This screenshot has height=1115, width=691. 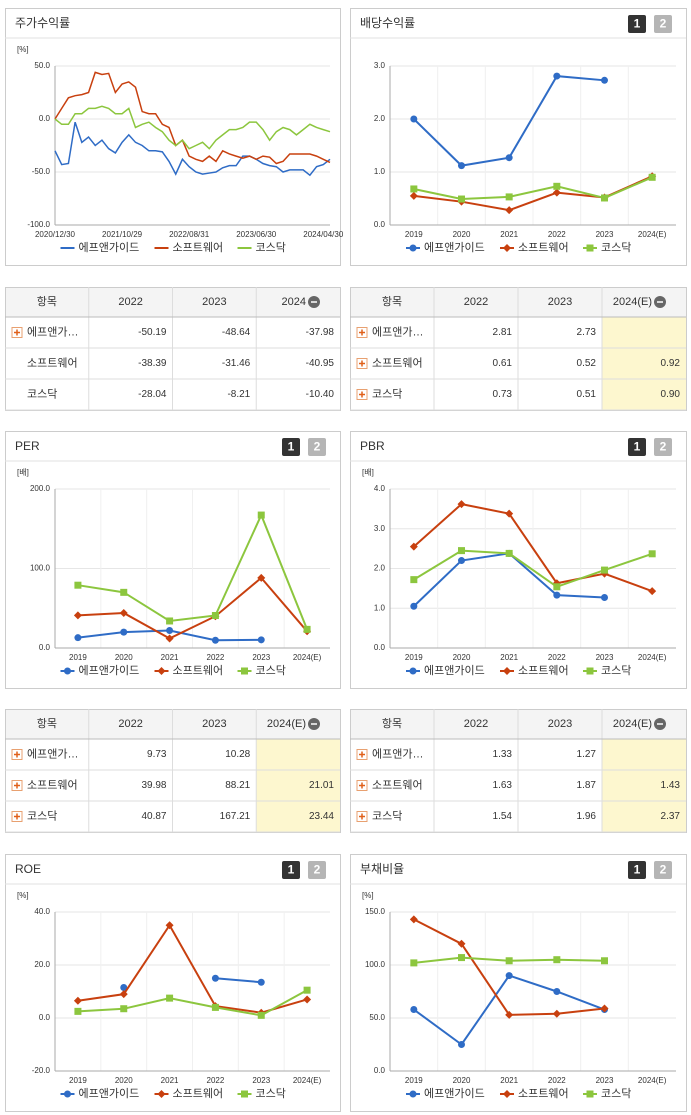 What do you see at coordinates (652, 234) in the screenshot?
I see `x-tick-label: 2024(E)` at bounding box center [652, 234].